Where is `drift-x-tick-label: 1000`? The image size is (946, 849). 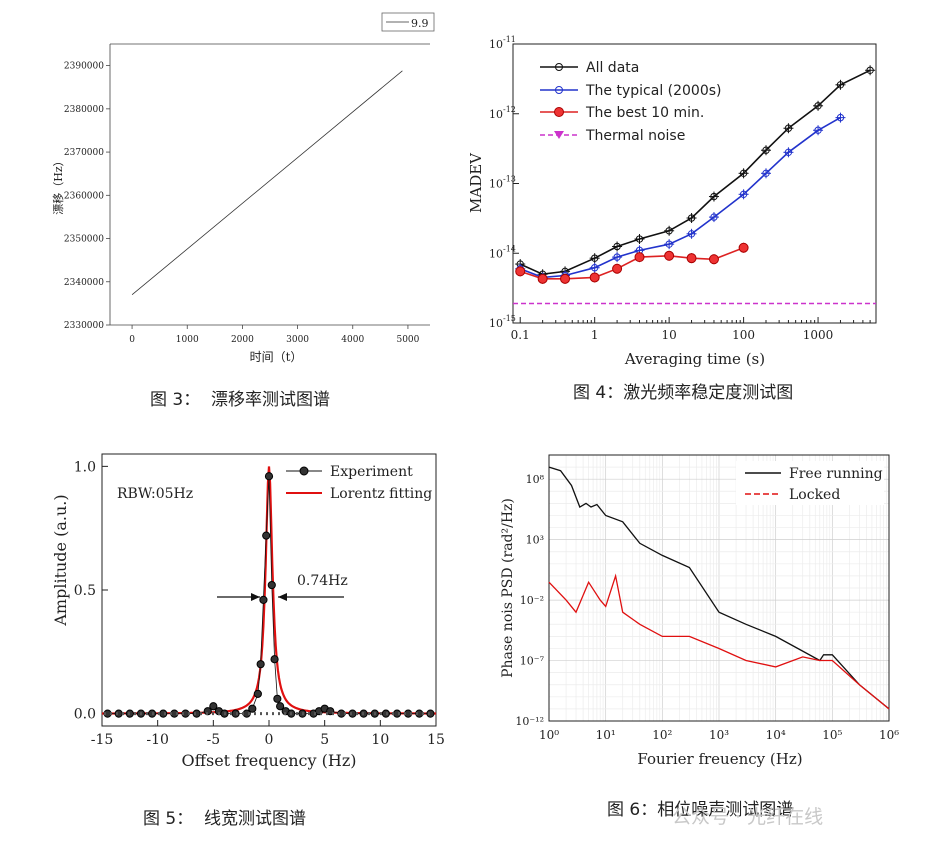 drift-x-tick-label: 1000 is located at coordinates (187, 340).